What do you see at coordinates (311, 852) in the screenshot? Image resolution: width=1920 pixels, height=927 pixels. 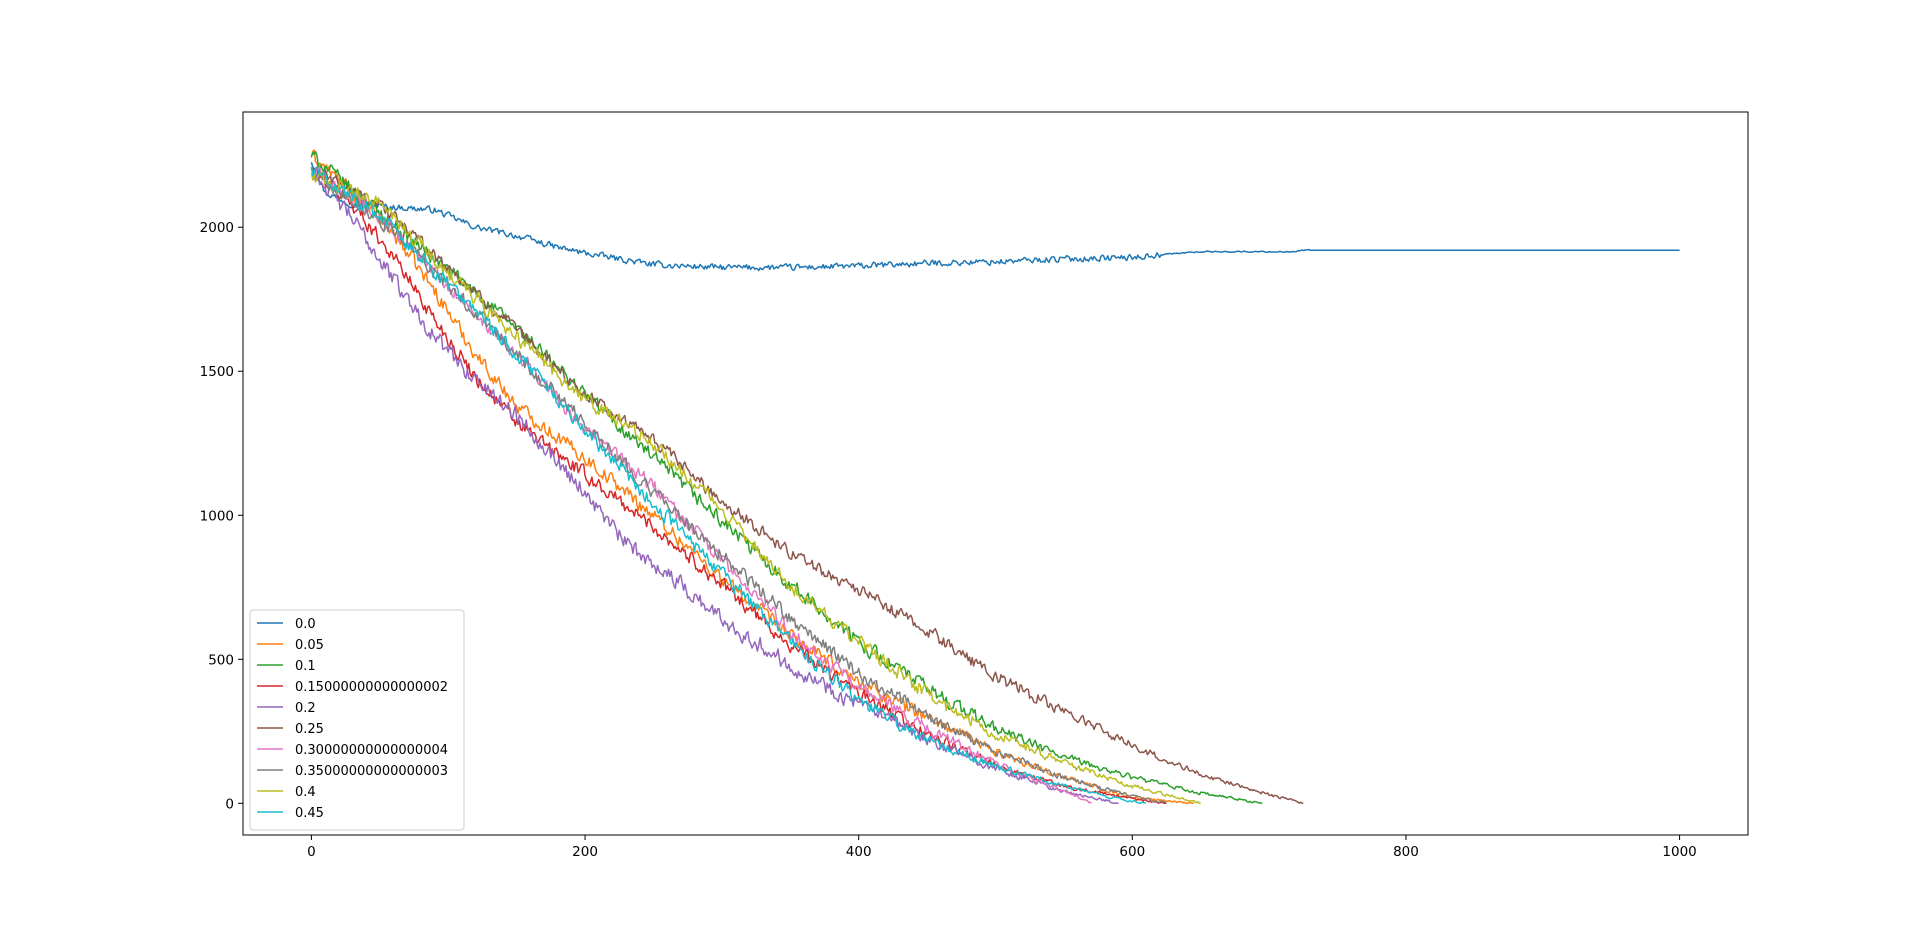 I see `x-tick-label: 0` at bounding box center [311, 852].